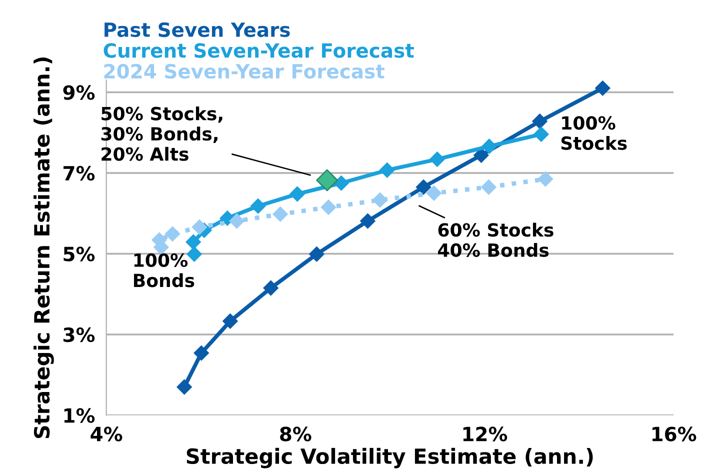 This screenshot has width=709, height=474. I want to click on annotation: 50% Stocks, 30% Bonds, 20% Alts, so click(161, 133).